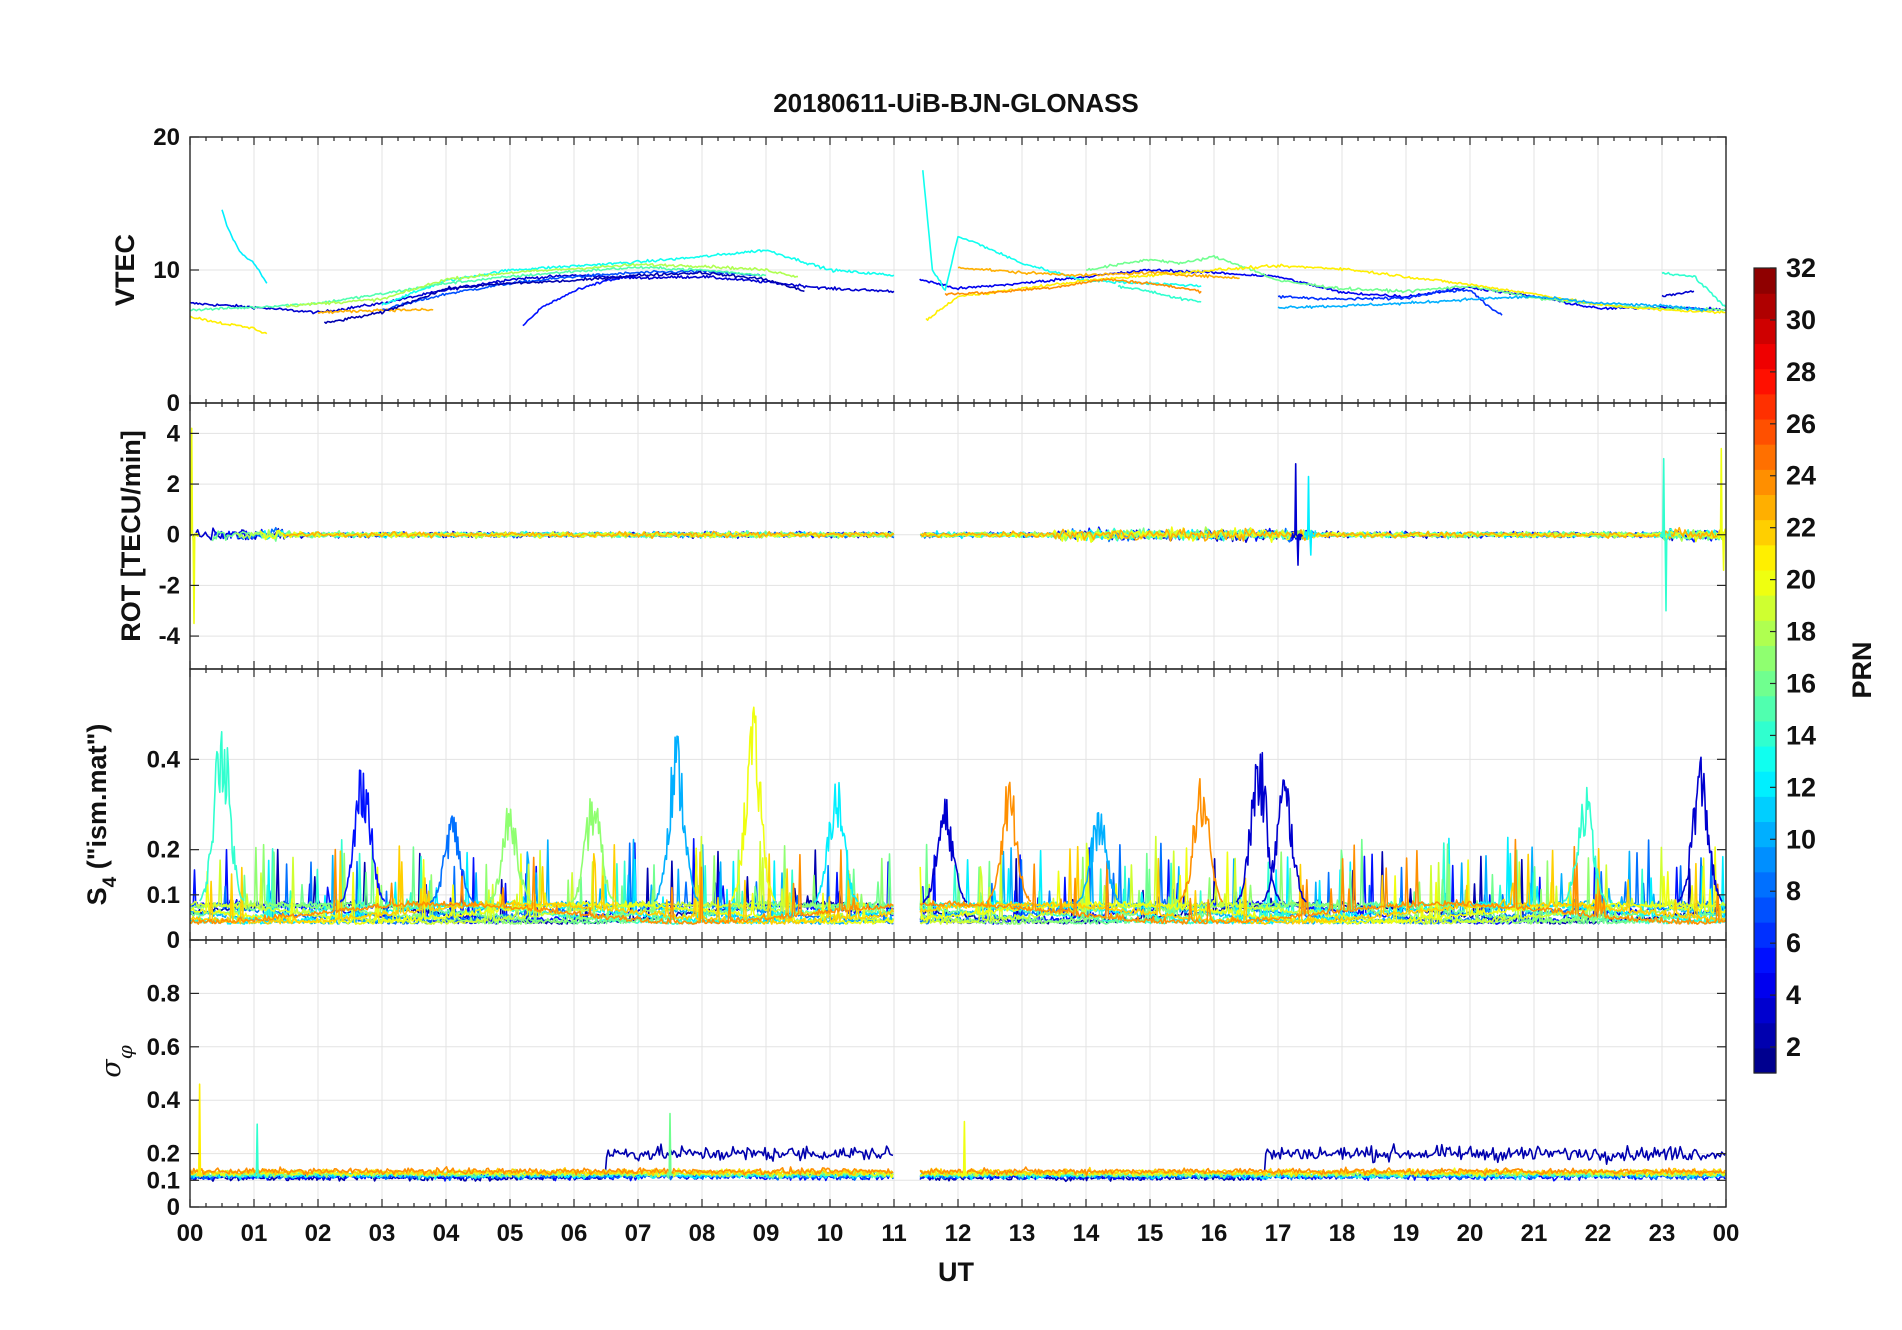 The width and height of the screenshot is (1902, 1330). What do you see at coordinates (766, 1233) in the screenshot?
I see `xtick-label: 09` at bounding box center [766, 1233].